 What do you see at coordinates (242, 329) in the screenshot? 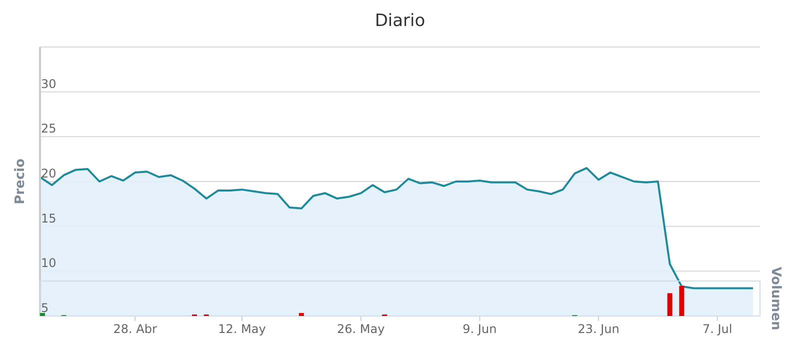
I see `x-tick-label: 12. May` at bounding box center [242, 329].